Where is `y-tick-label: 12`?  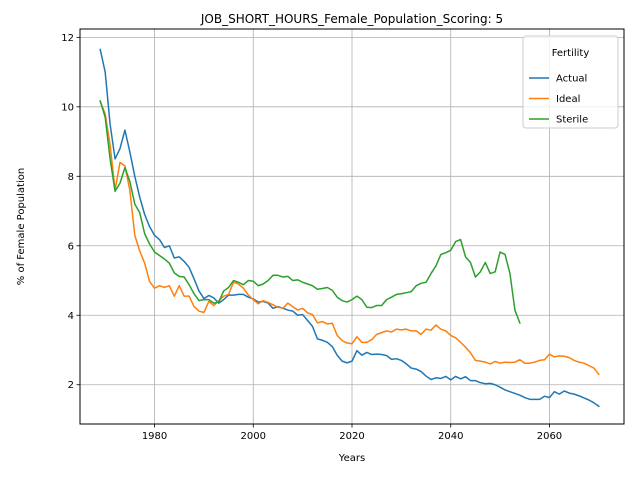
y-tick-label: 12 is located at coordinates (67, 38).